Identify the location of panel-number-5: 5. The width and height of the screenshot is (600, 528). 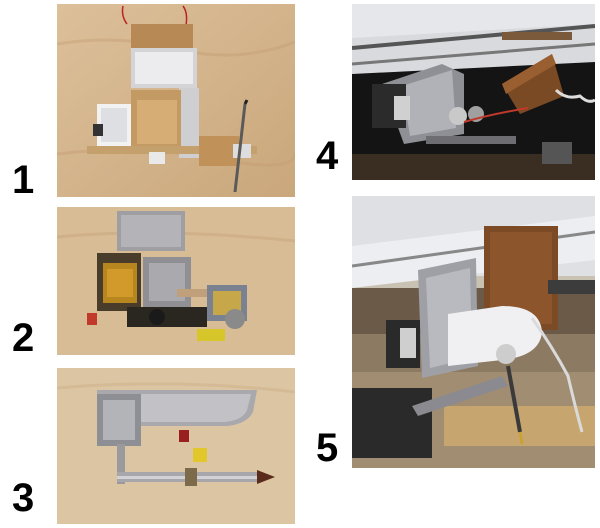
(327, 448).